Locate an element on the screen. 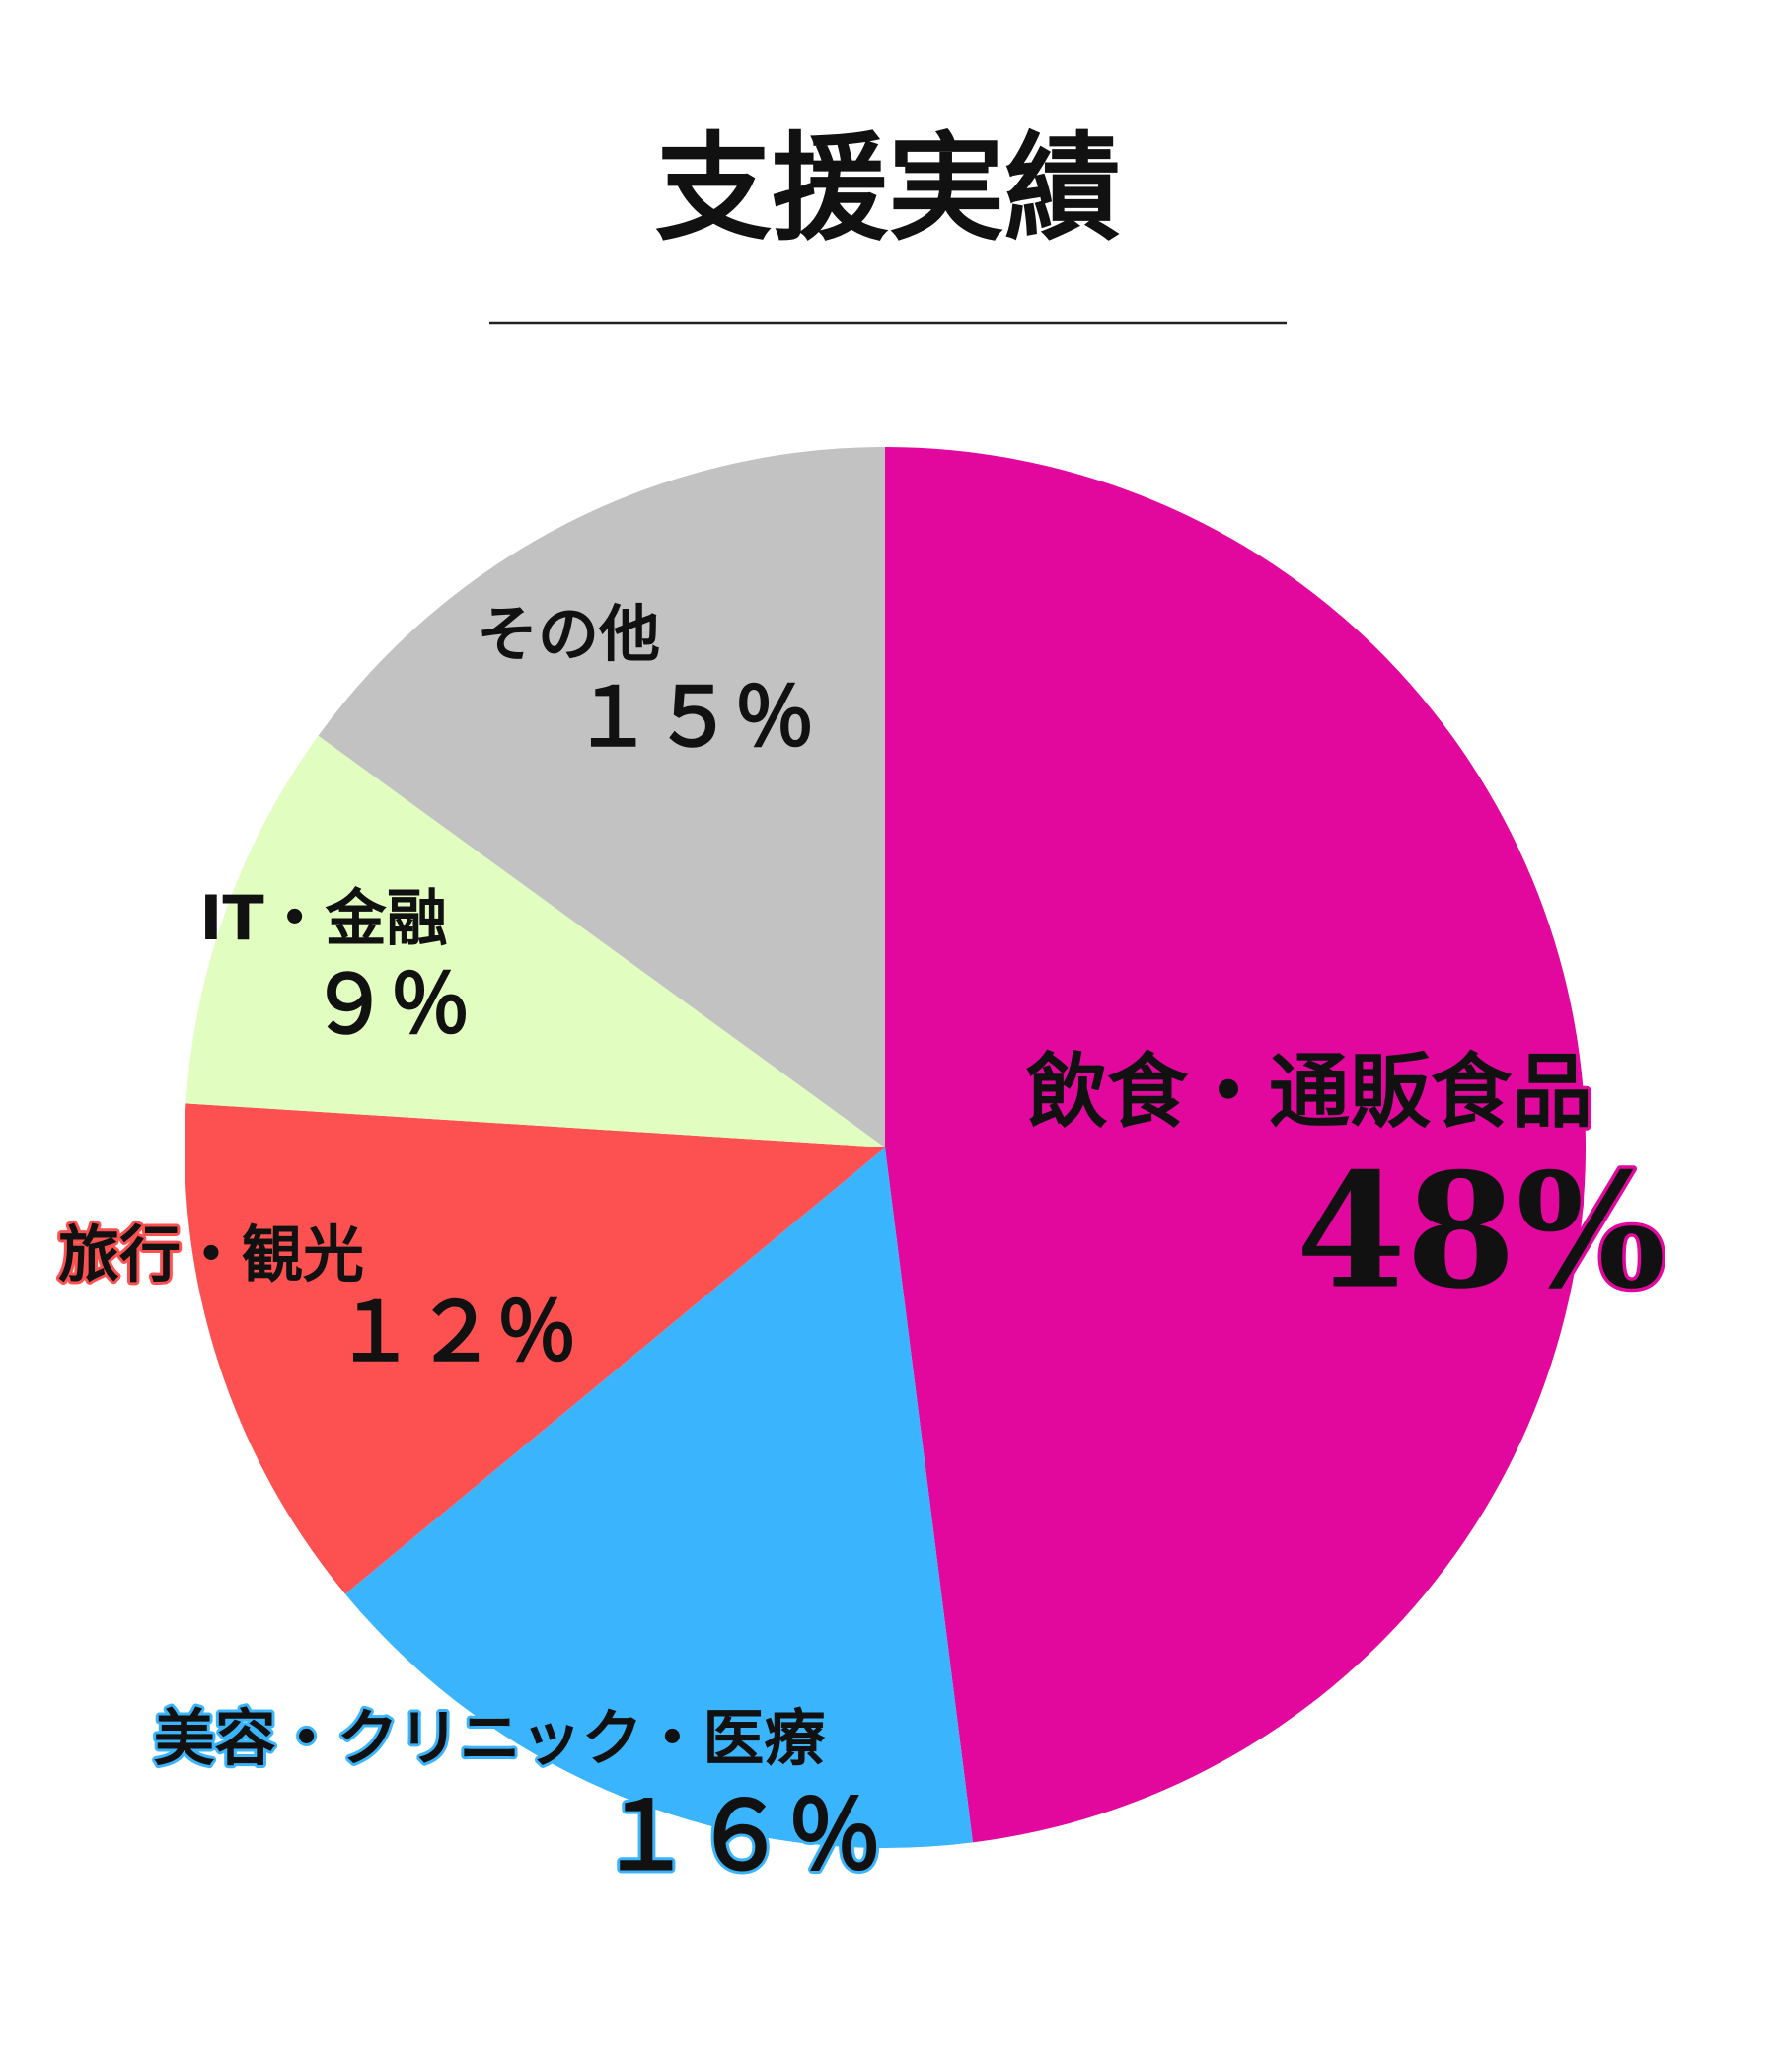  value-label: １２％ is located at coordinates (455, 1332).